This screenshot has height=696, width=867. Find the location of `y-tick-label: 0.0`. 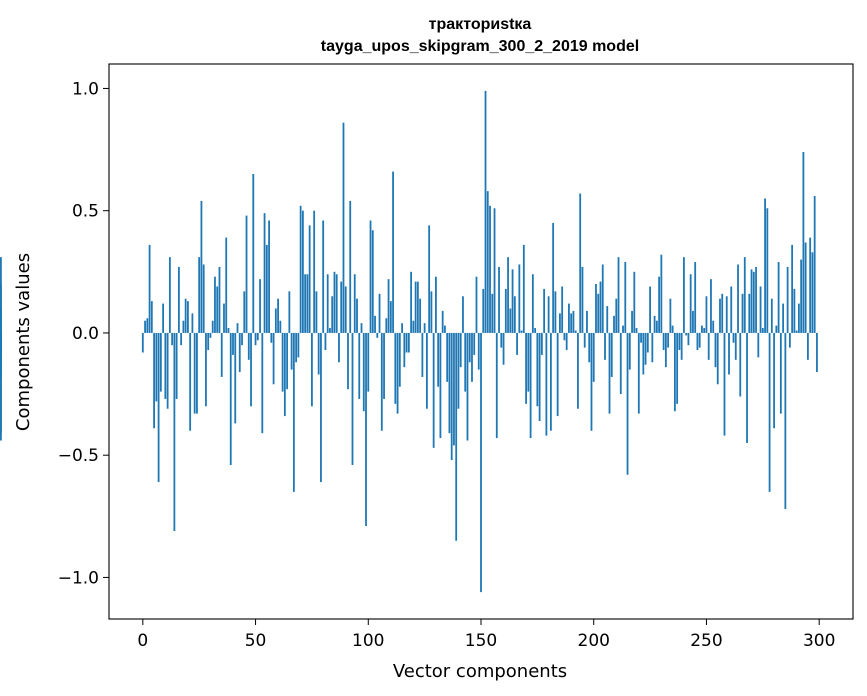

y-tick-label: 0.0 is located at coordinates (85, 334).